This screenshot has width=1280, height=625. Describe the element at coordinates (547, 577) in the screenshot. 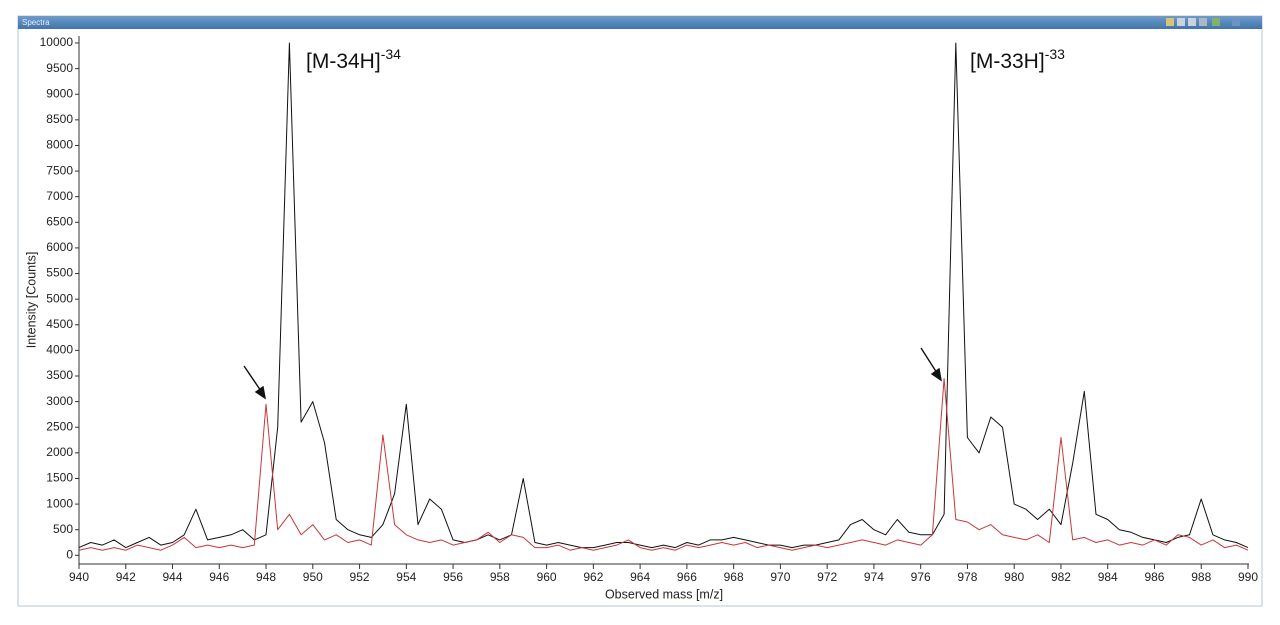

I see `x-tick-label: 960` at that location.